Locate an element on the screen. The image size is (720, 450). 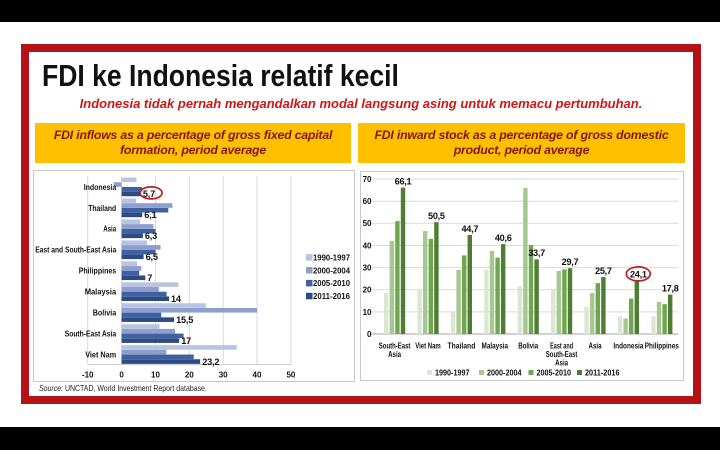
svg-text: 14 is located at coordinates (176, 299).